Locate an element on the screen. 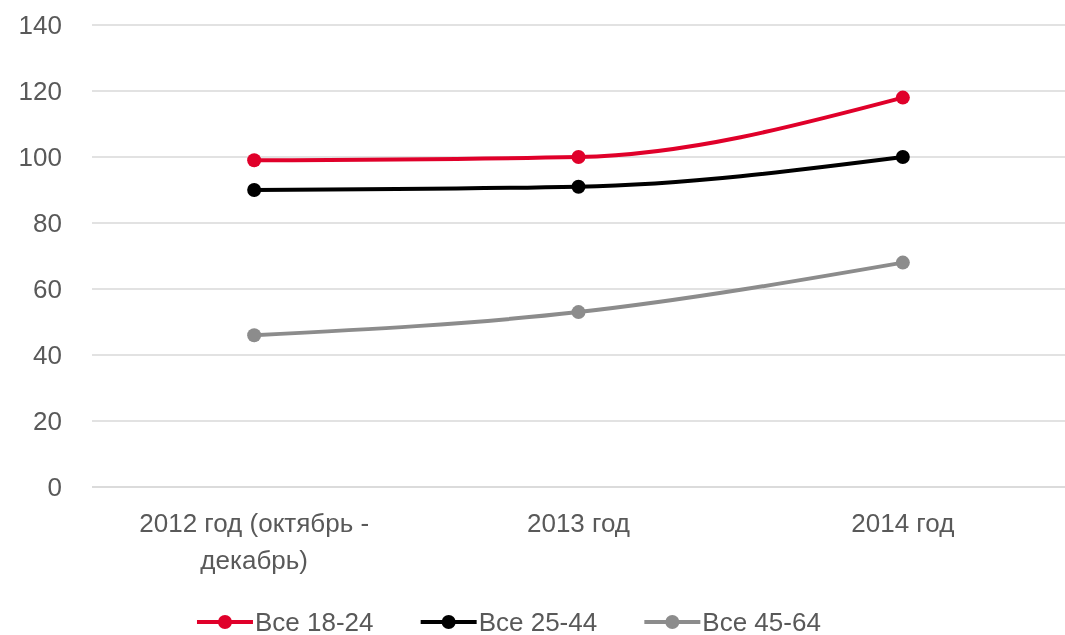 Image resolution: width=1065 pixels, height=635 pixels. y-tick-label: 60 is located at coordinates (47, 289).